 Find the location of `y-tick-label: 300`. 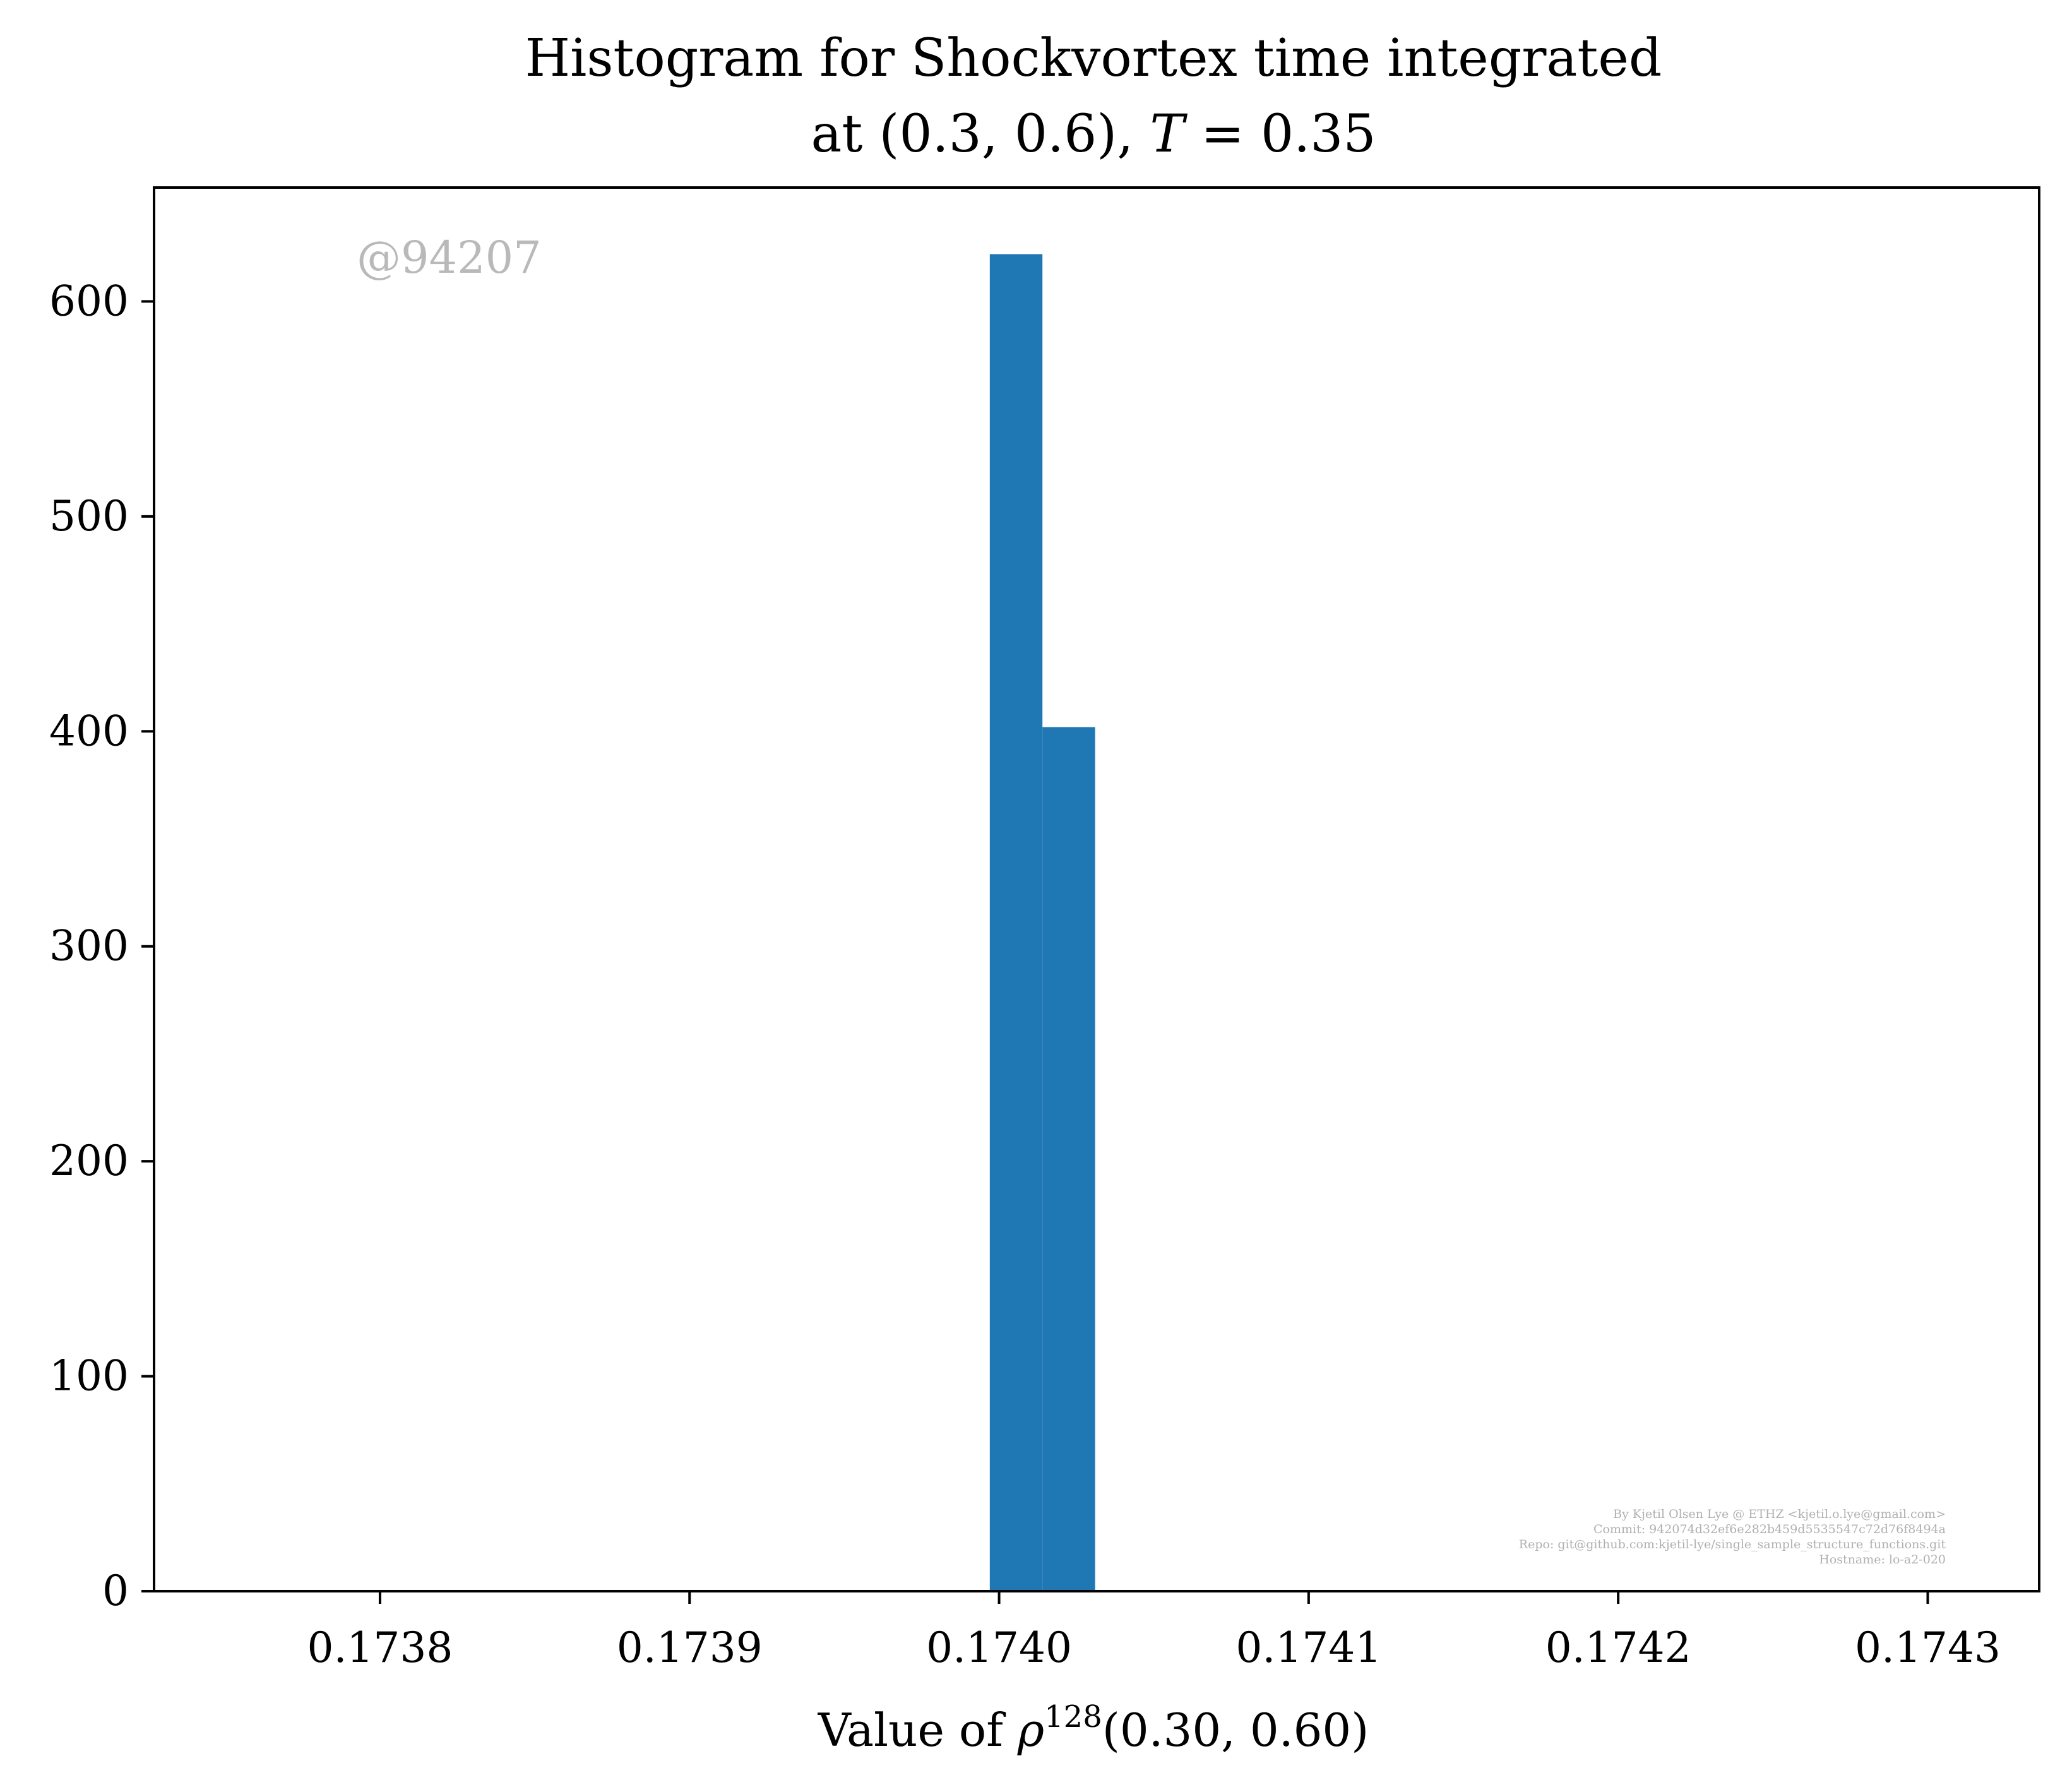

y-tick-label: 300 is located at coordinates (89, 947).